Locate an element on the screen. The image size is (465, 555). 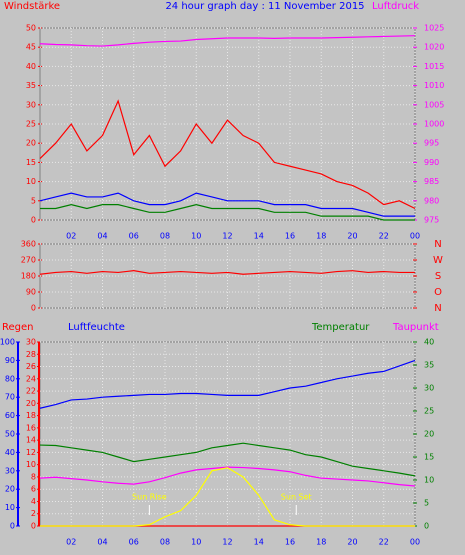
annotation: Sun Set is located at coordinates (296, 497).